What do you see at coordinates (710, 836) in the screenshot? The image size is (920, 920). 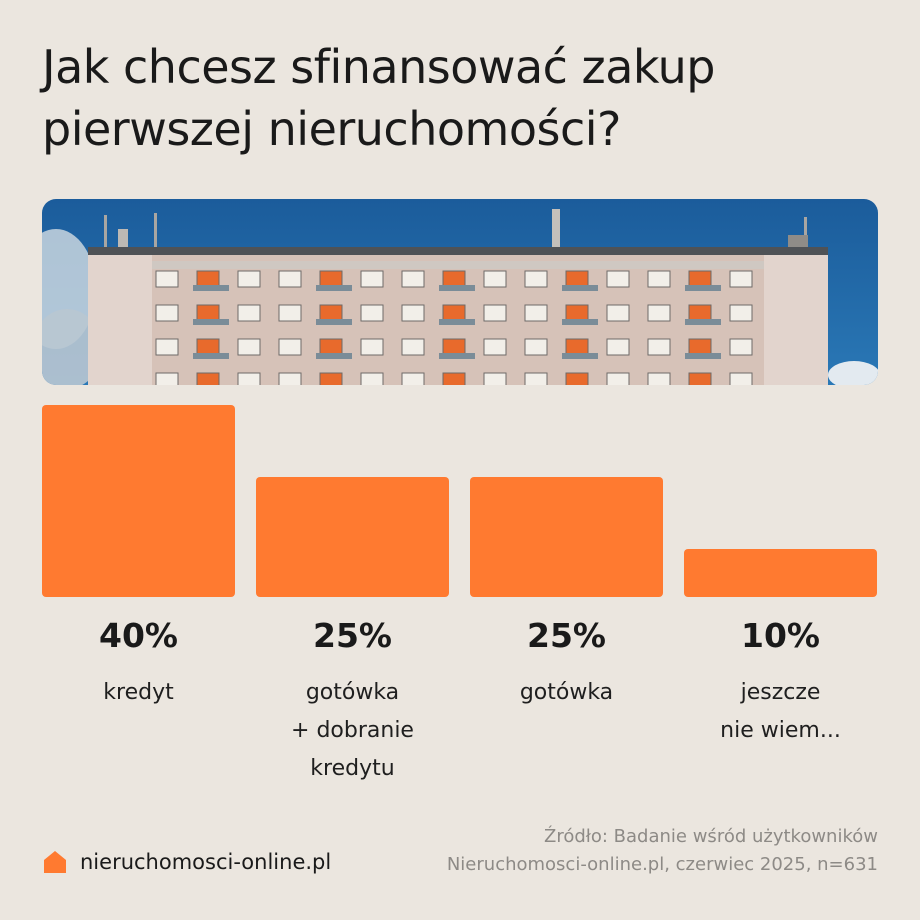 I see `source-line-1: Źródło: Badanie wśród użytkowników` at bounding box center [710, 836].